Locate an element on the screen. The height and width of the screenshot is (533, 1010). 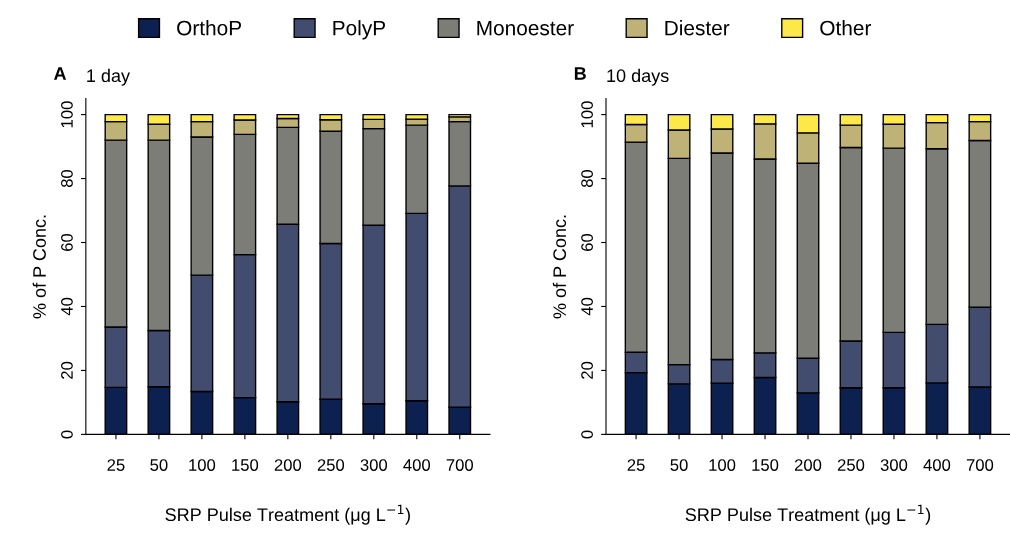
legend-label: Diester is located at coordinates (697, 28).